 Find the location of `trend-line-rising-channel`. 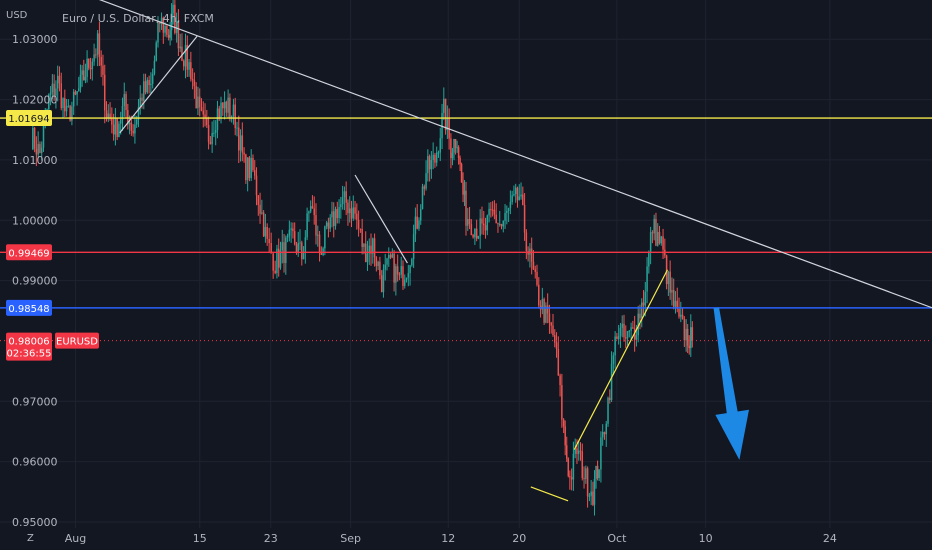

trend-line-rising-channel is located at coordinates (621, 359).